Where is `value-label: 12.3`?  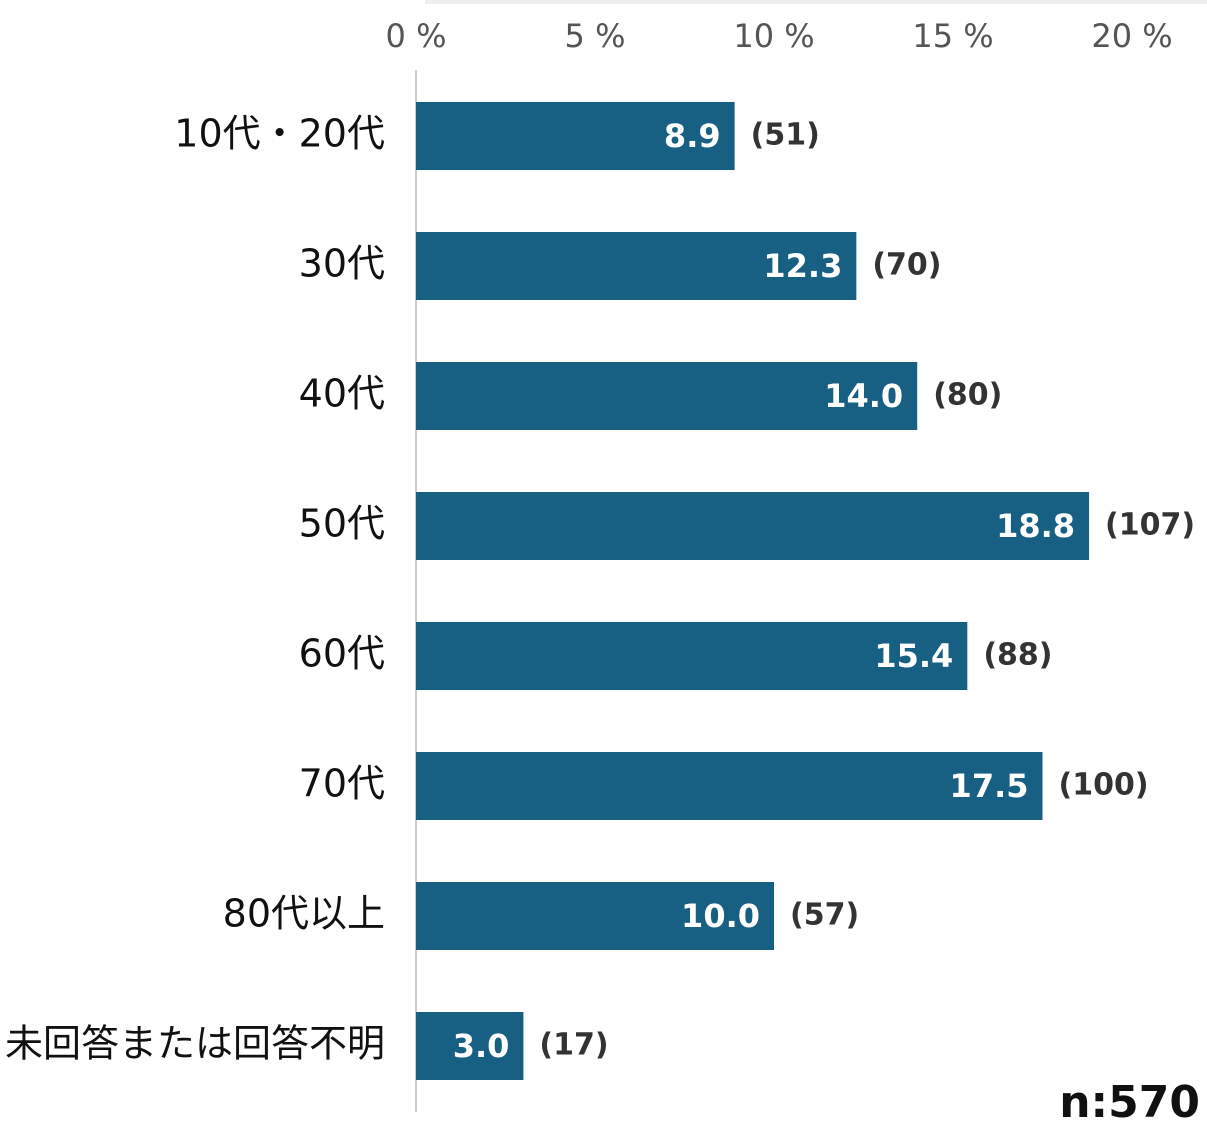
value-label: 12.3 is located at coordinates (802, 266).